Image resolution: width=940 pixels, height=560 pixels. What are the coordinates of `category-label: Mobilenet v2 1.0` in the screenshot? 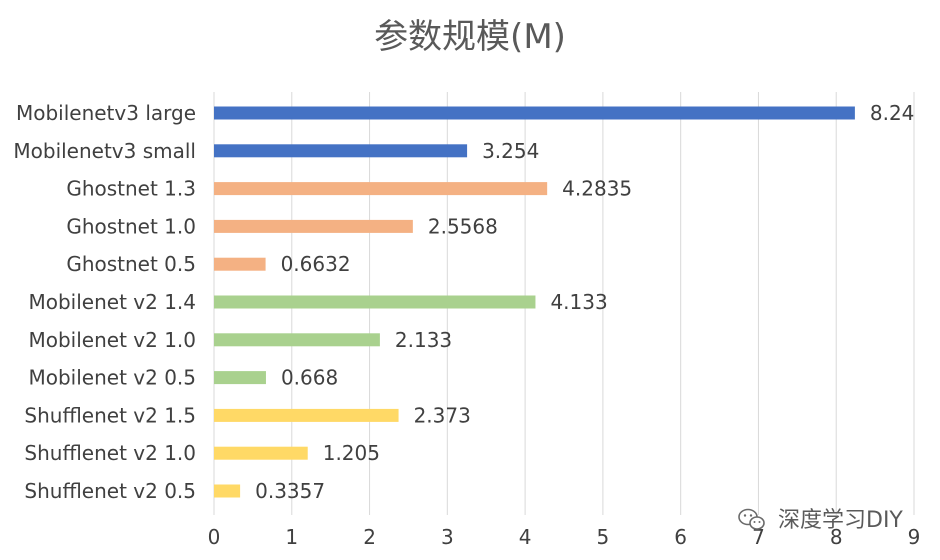 It's located at (112, 340).